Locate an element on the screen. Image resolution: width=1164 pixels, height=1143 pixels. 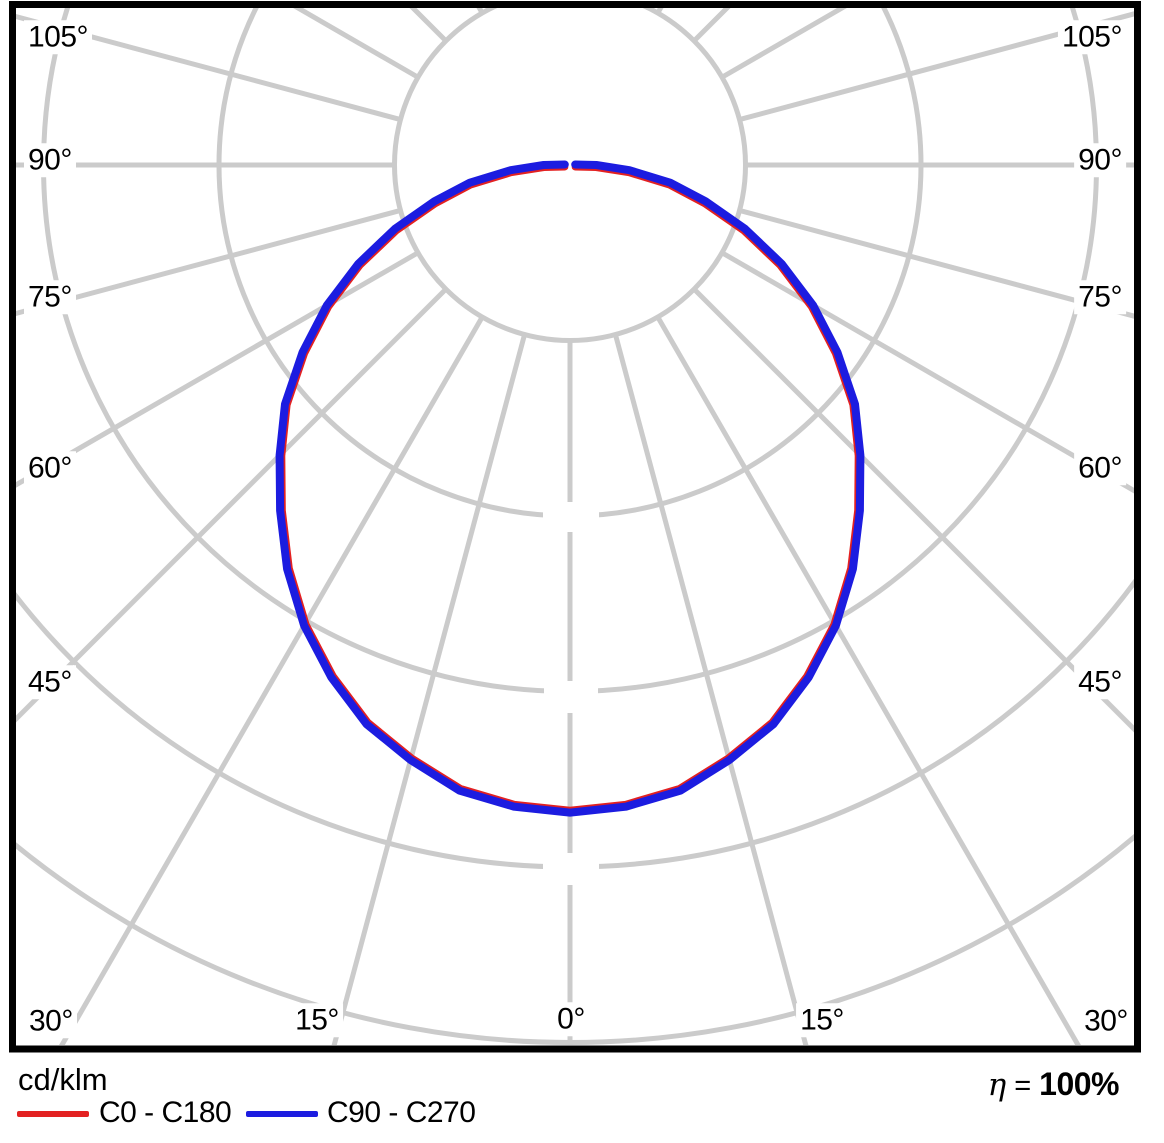
angle-label-0: 0° is located at coordinates (571, 1019).